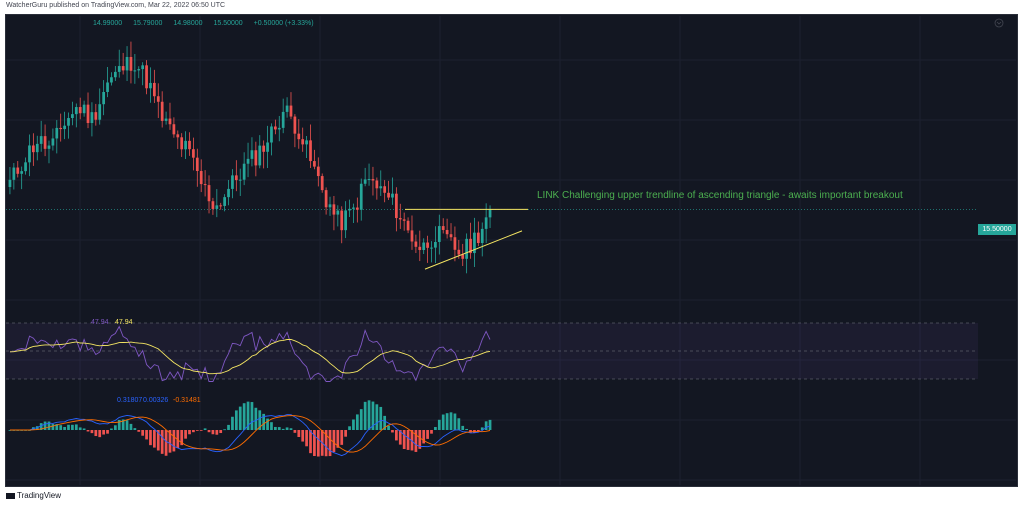 This screenshot has width=1024, height=506. I want to click on fullscreen-icon, so click(999, 23).